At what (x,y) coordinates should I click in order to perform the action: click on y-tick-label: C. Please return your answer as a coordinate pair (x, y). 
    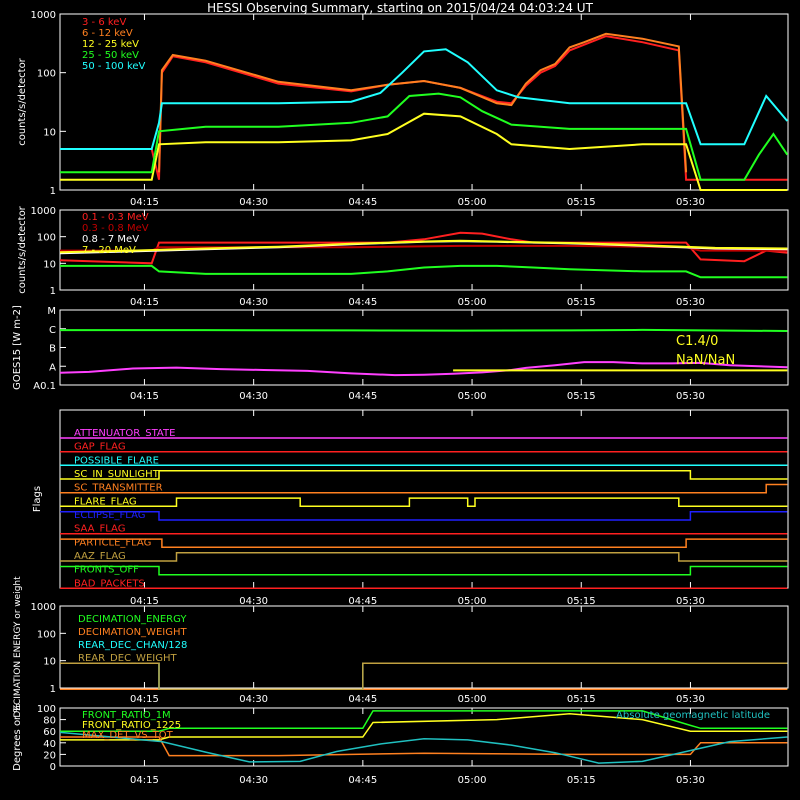
    Looking at the image, I should click on (52, 330).